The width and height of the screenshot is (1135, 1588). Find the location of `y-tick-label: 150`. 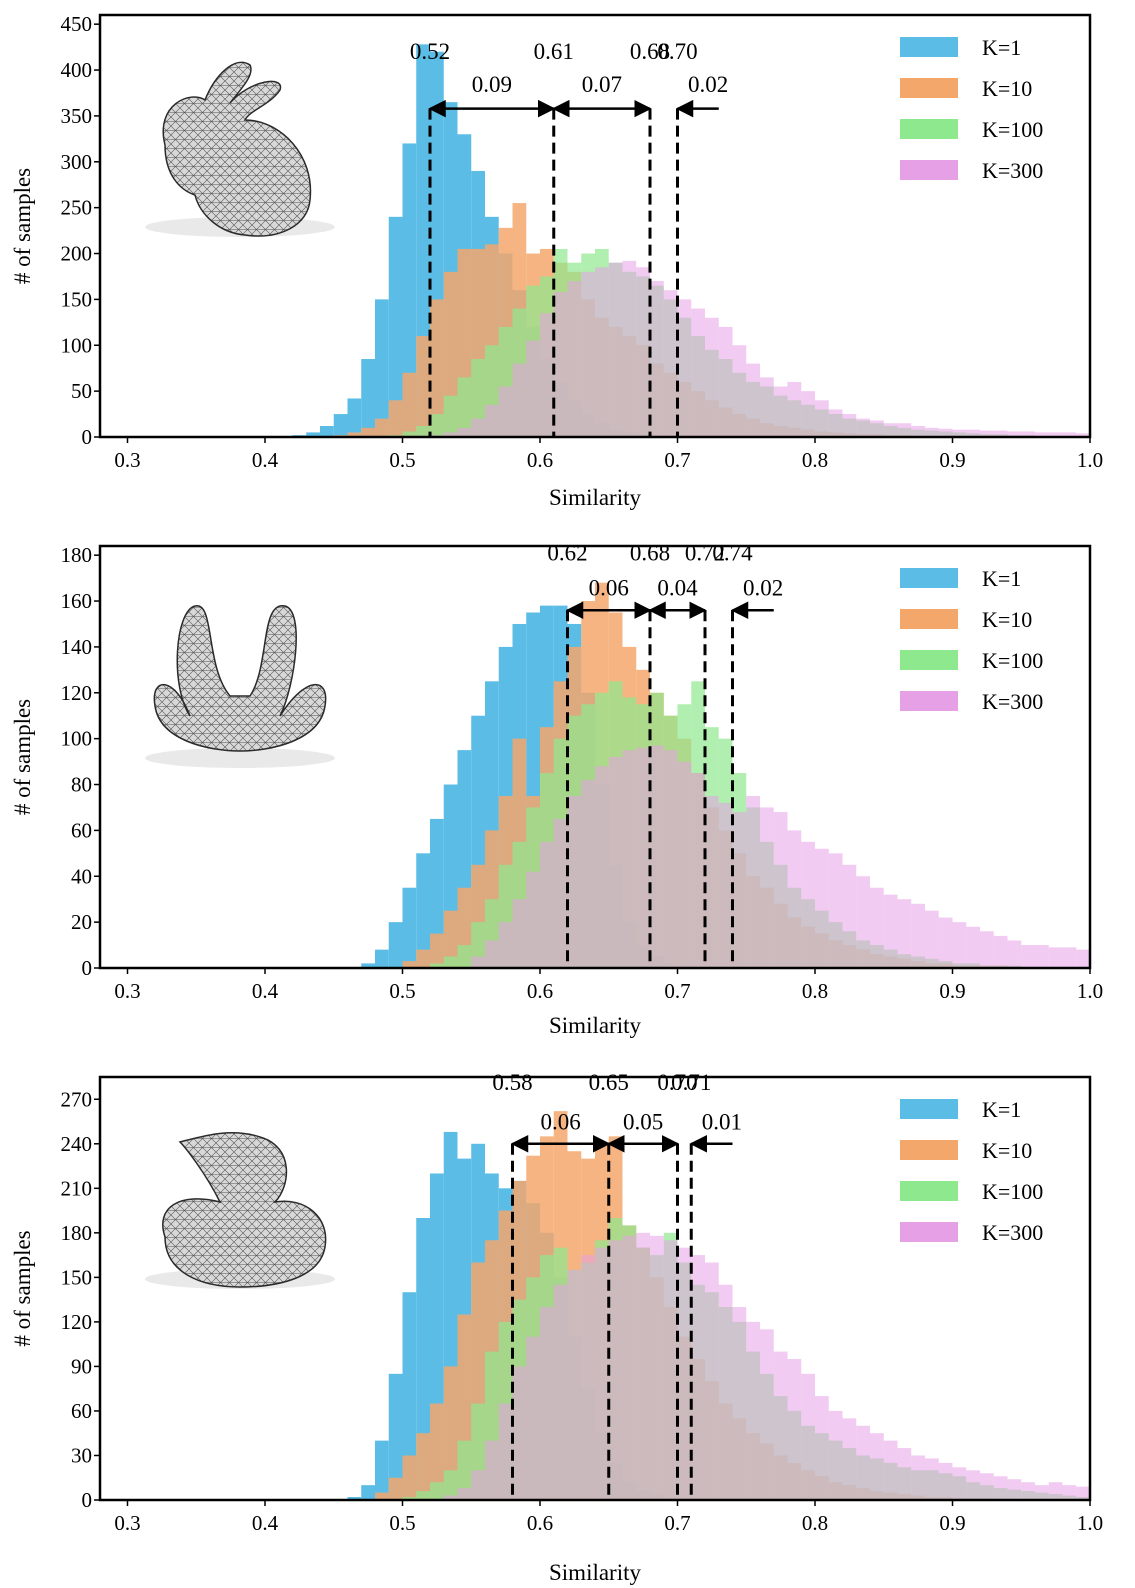

y-tick-label: 150 is located at coordinates (77, 299).